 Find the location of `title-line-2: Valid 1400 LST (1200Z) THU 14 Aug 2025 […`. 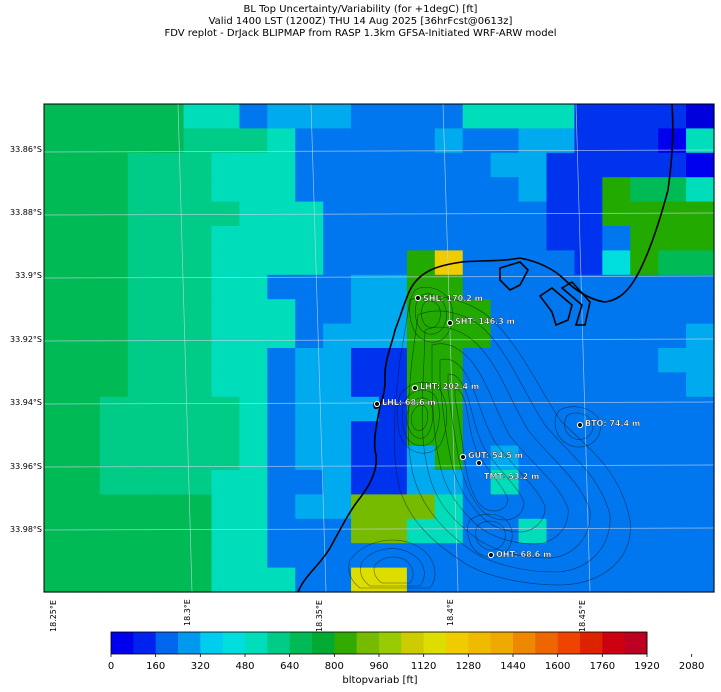

title-line-2: Valid 1400 LST (1200Z) THU 14 Aug 2025 [… is located at coordinates (360, 21).